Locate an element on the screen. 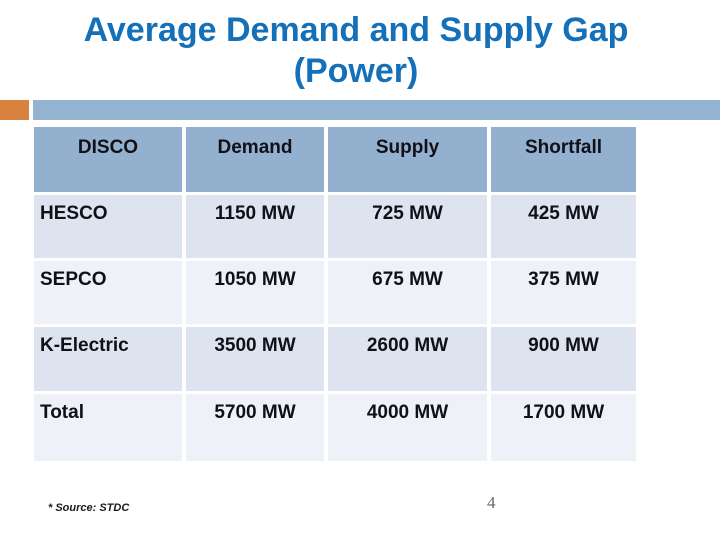 The width and height of the screenshot is (720, 540). row-label-cell: K-Electric is located at coordinates (108, 359).